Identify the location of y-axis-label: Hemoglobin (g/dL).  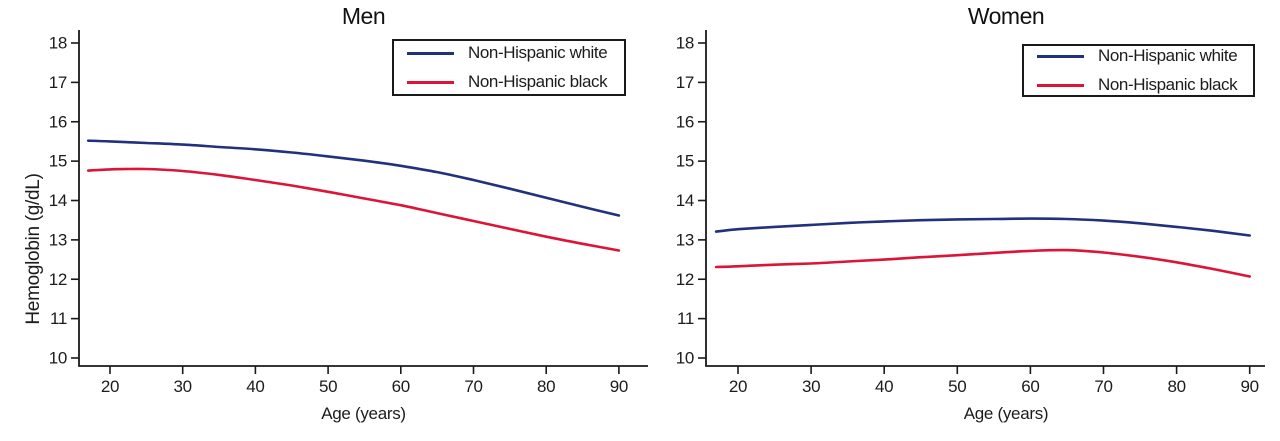
(33, 249).